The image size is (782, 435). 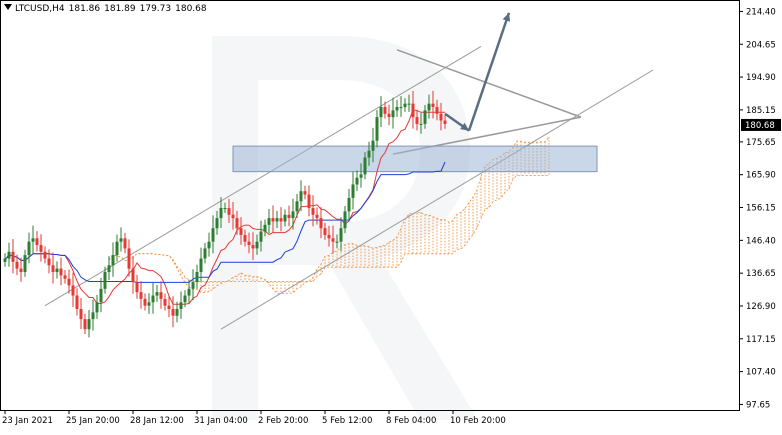 What do you see at coordinates (120, 9) in the screenshot?
I see `high-value: 181.89` at bounding box center [120, 9].